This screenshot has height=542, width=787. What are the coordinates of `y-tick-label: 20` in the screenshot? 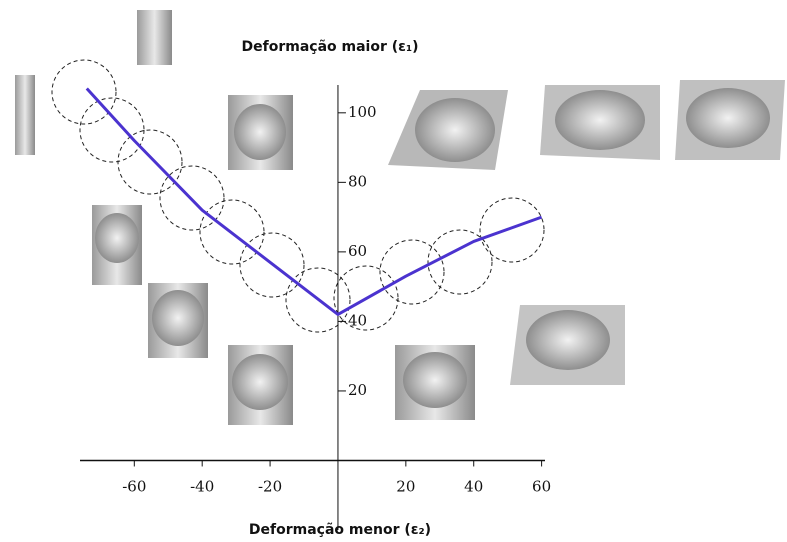 It's located at (357, 390).